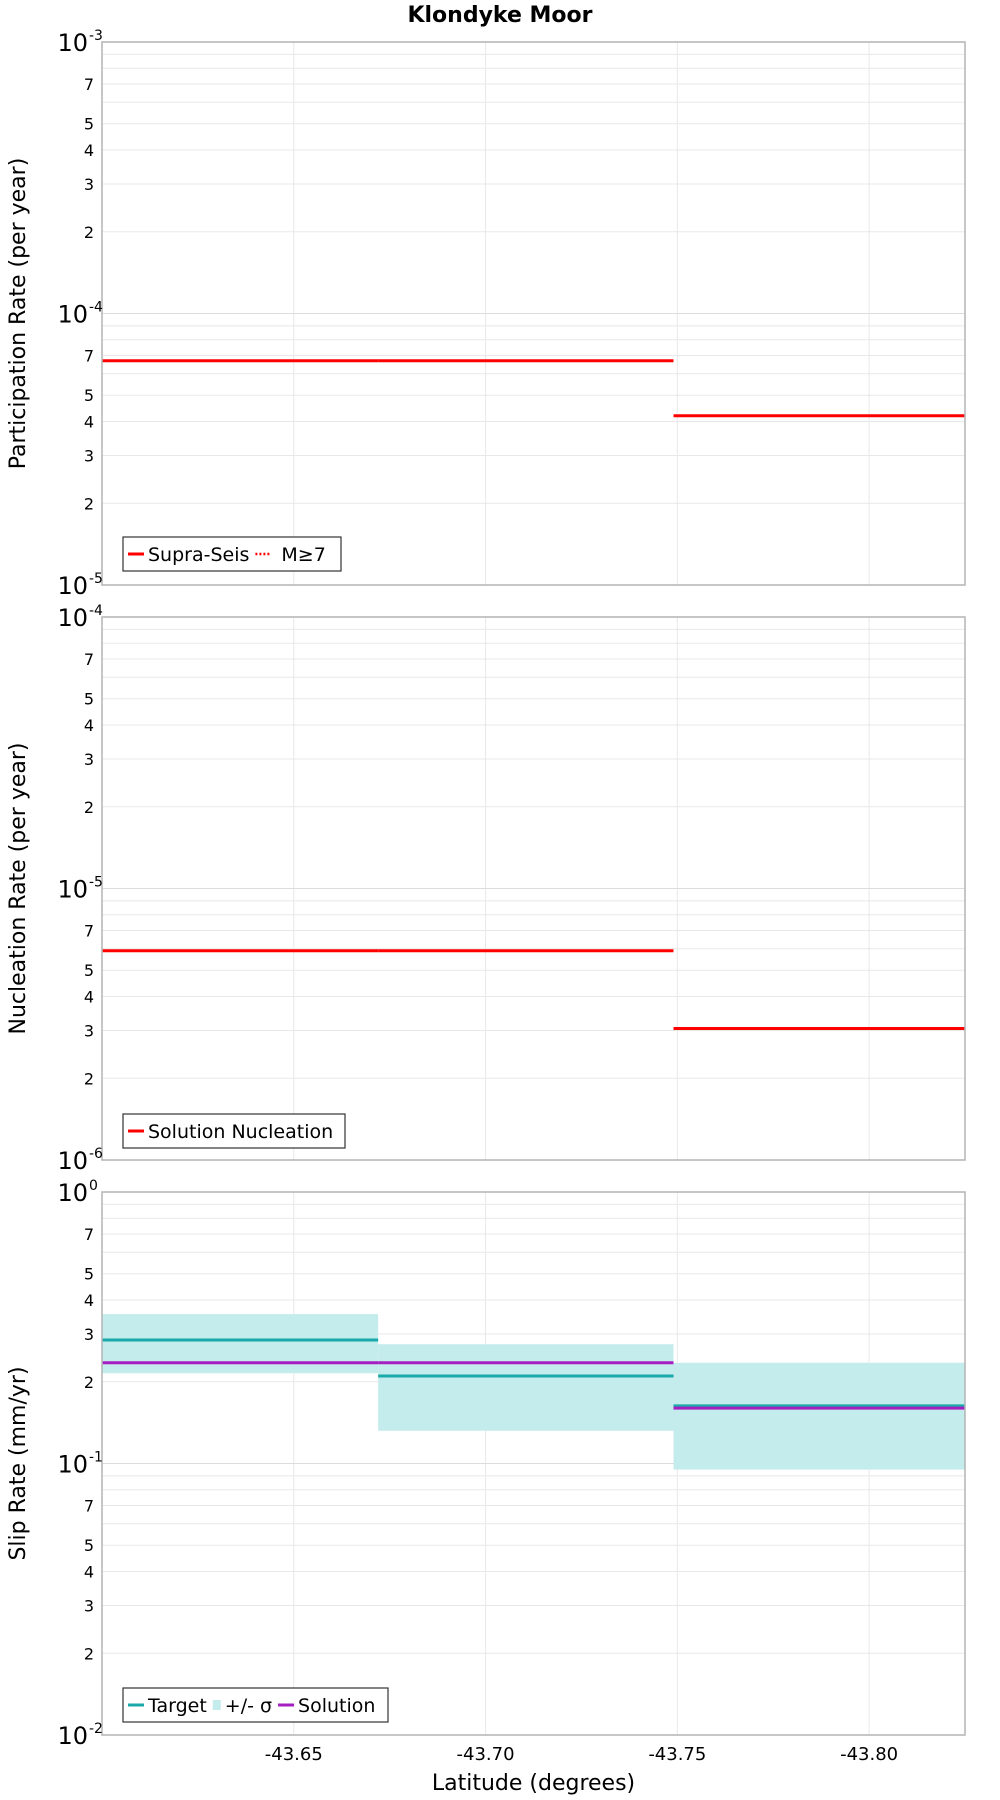 This screenshot has width=1000, height=1800. I want to click on participation-y-axis-label: Participation Rate (per year), so click(18, 314).